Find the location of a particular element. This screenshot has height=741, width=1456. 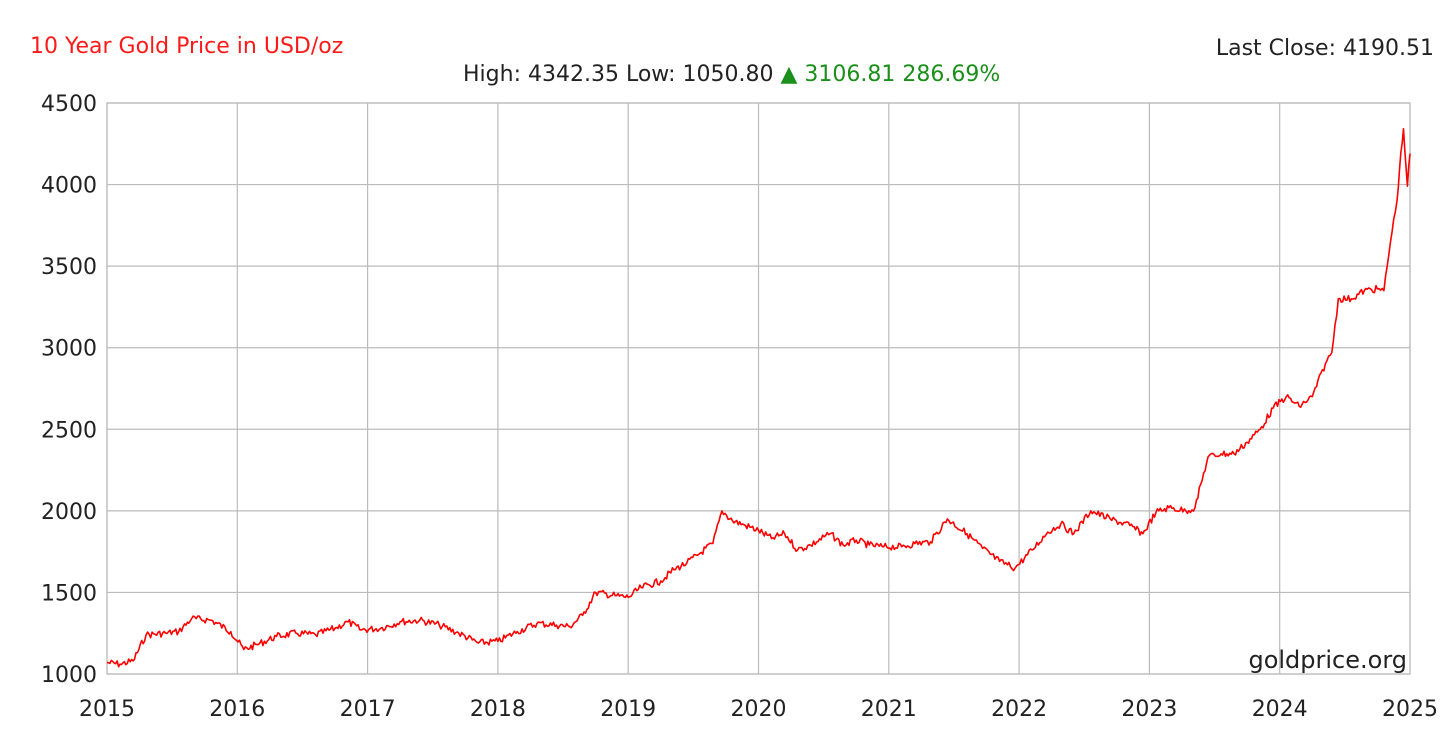

y-tick-label: 3500 is located at coordinates (69, 267).